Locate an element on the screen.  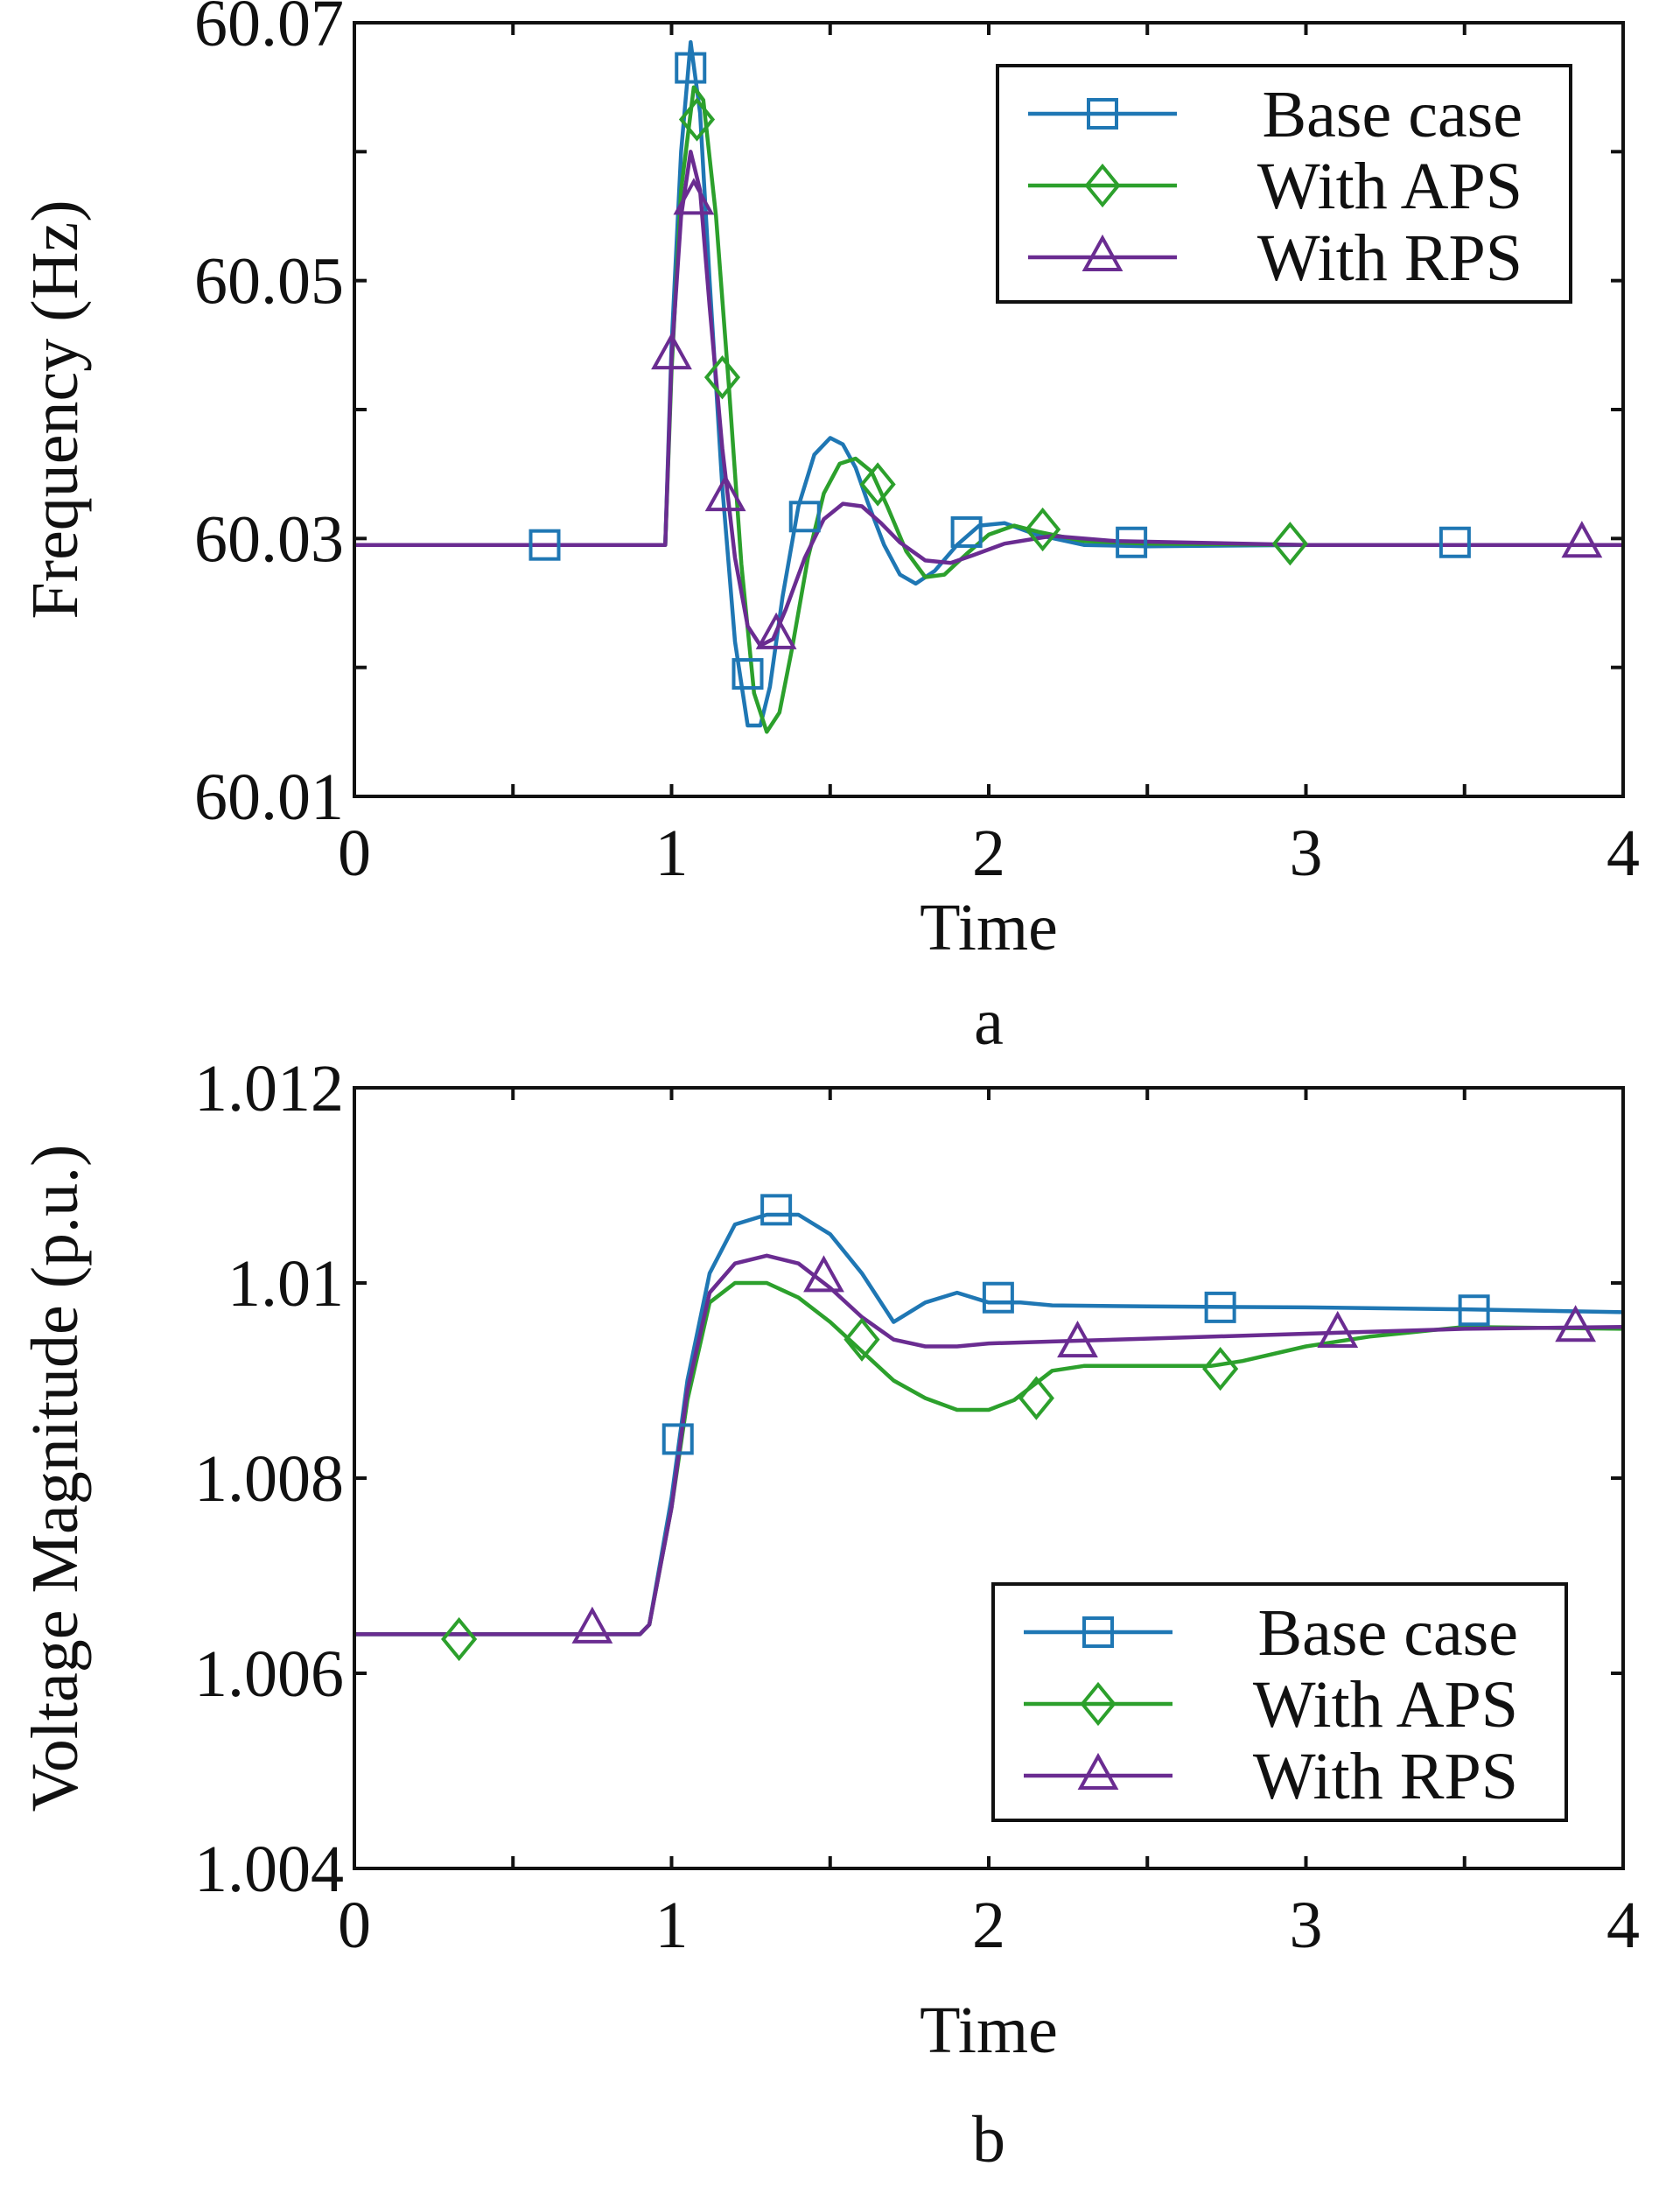
panel-caption: b is located at coordinates (988, 2139).